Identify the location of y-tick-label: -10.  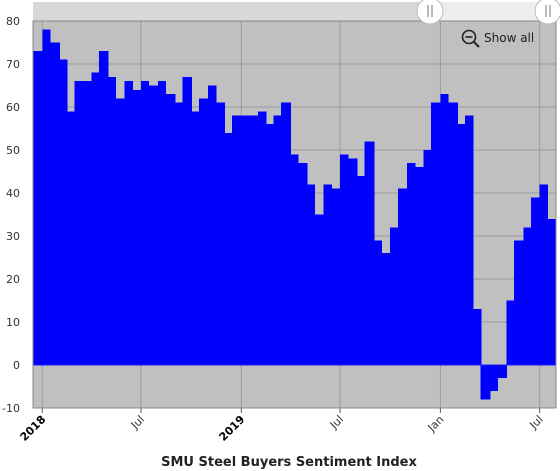
(11, 408).